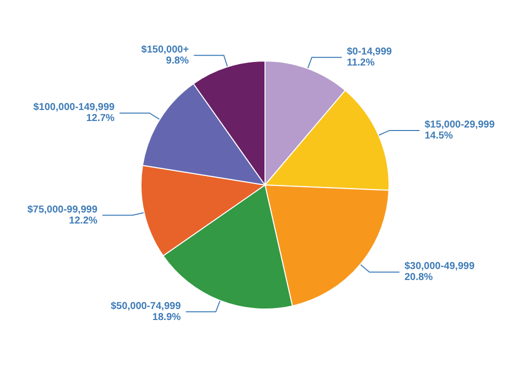 This screenshot has height=370, width=530. Describe the element at coordinates (62, 210) in the screenshot. I see `slice-label: $75,000-99,999` at that location.